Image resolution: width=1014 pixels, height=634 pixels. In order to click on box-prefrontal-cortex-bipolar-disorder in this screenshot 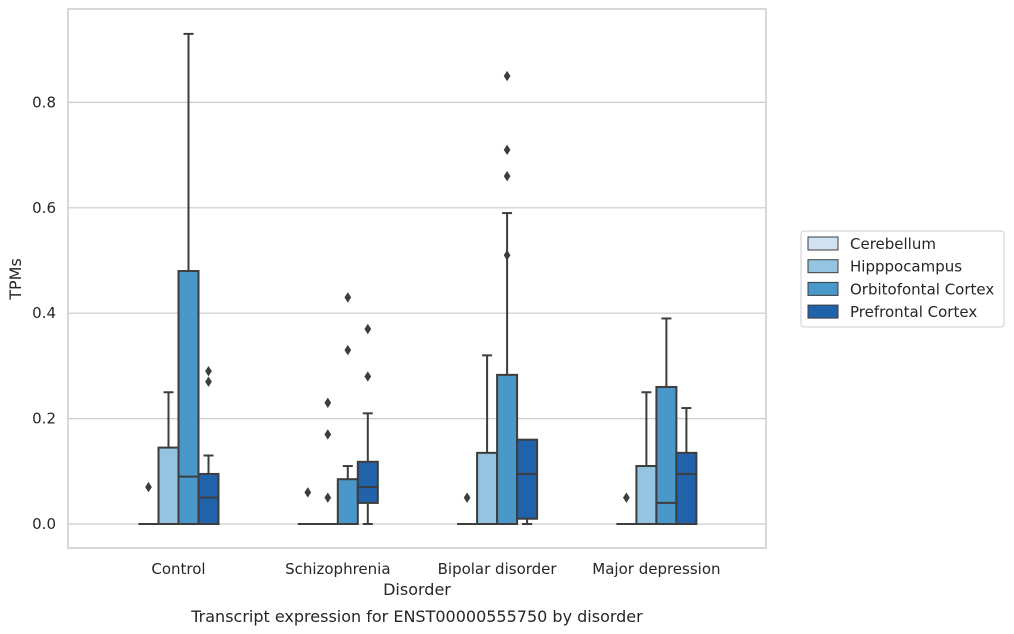, I will do `click(527, 481)`.